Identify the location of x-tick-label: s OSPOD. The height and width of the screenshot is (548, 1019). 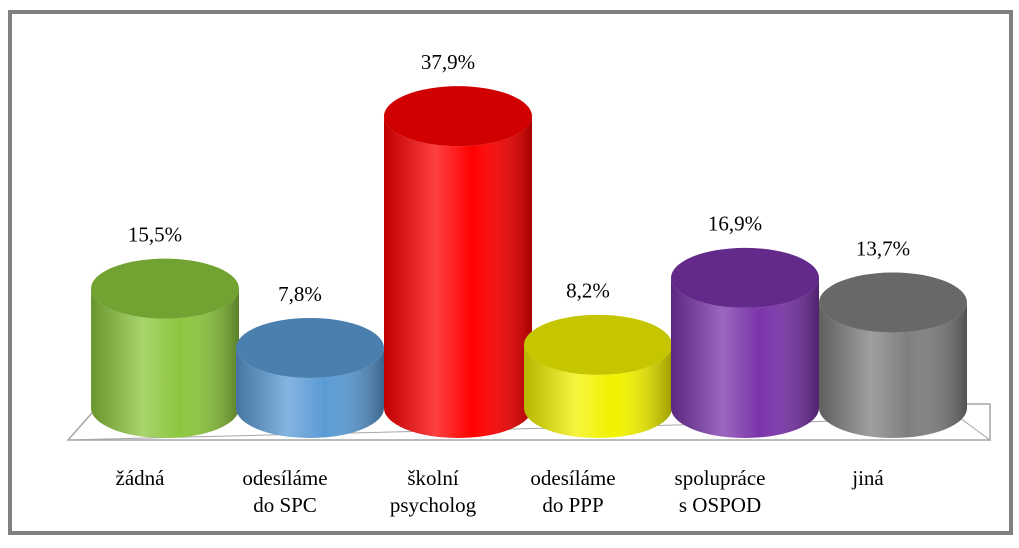
(720, 505).